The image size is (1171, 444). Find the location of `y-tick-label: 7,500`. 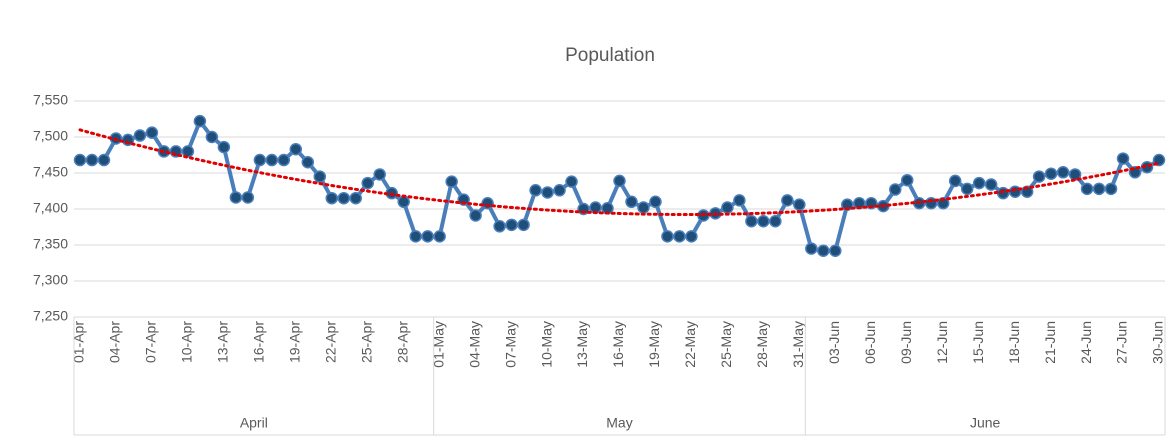

y-tick-label: 7,500 is located at coordinates (50, 136).